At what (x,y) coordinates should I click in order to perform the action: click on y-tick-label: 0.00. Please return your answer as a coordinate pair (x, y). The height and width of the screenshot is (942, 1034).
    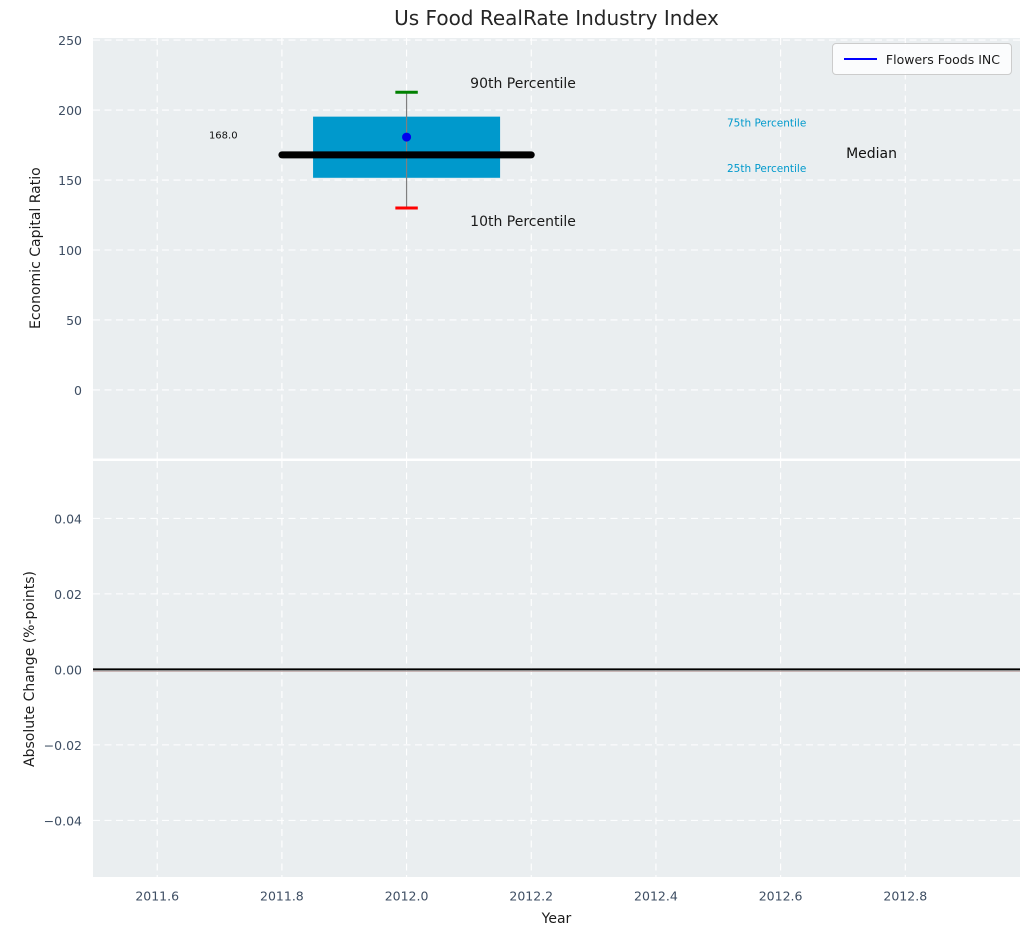
    Looking at the image, I should click on (68, 669).